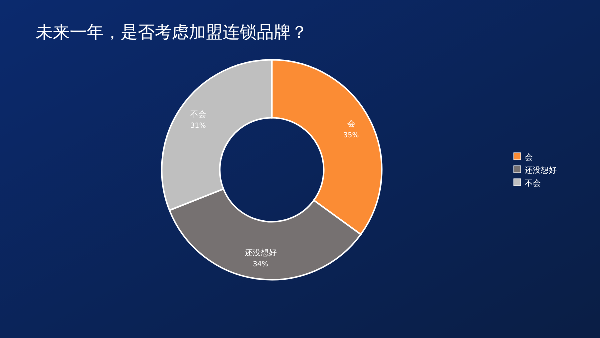 The height and width of the screenshot is (338, 600). I want to click on slice-label: 不会, so click(198, 114).